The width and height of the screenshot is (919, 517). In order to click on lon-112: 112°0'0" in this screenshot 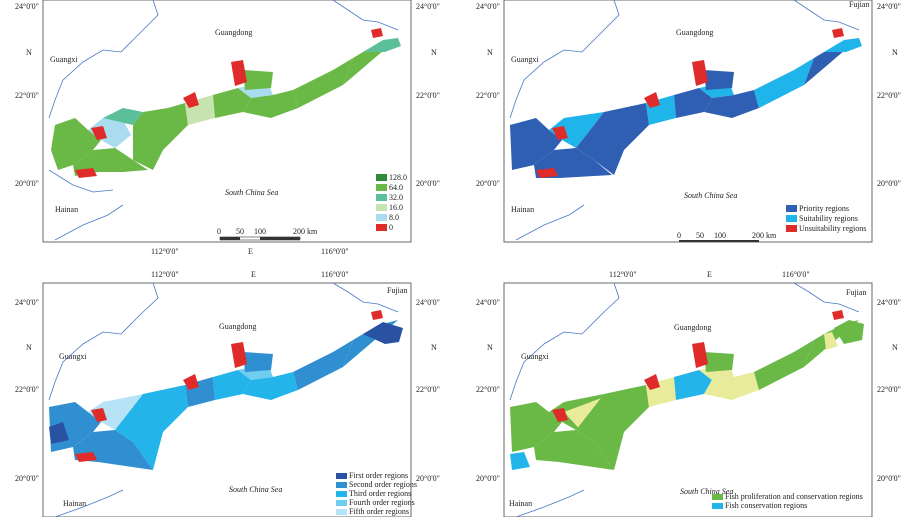, I will do `click(165, 274)`.